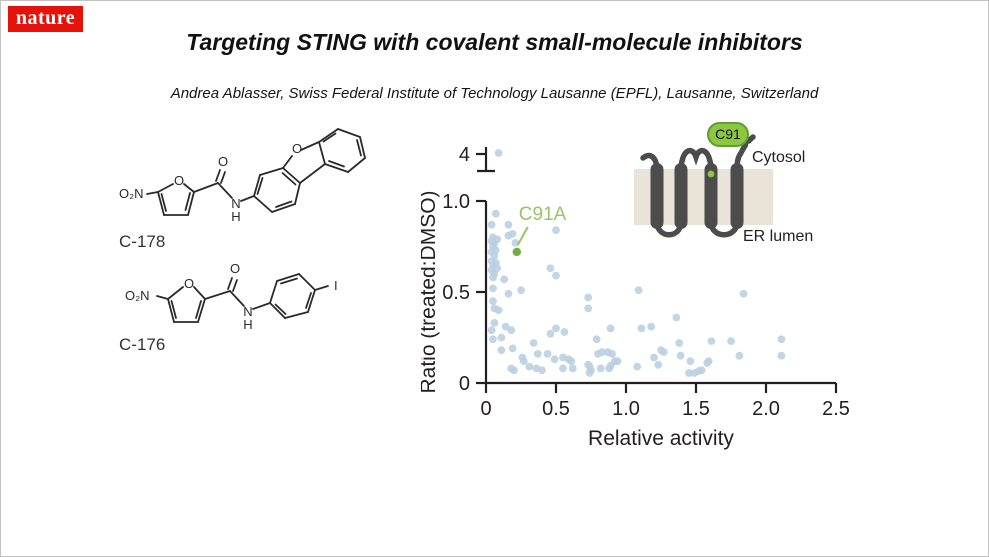 This screenshot has width=989, height=557. I want to click on c91a-label: C91A, so click(543, 214).